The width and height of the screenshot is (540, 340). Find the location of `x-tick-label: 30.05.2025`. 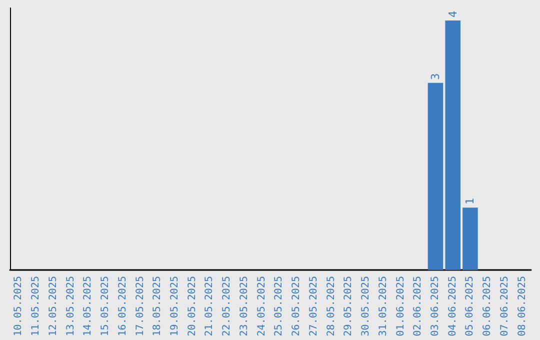

x-tick-label: 30.05.2025 is located at coordinates (366, 306).